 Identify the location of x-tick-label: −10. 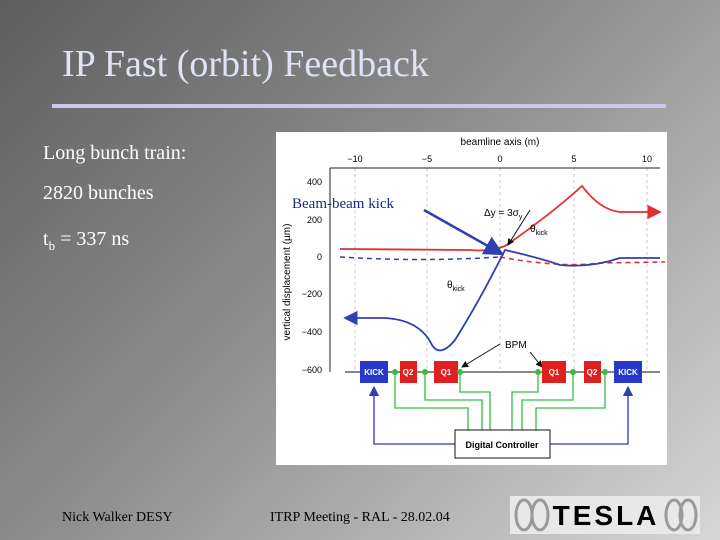
(354, 159).